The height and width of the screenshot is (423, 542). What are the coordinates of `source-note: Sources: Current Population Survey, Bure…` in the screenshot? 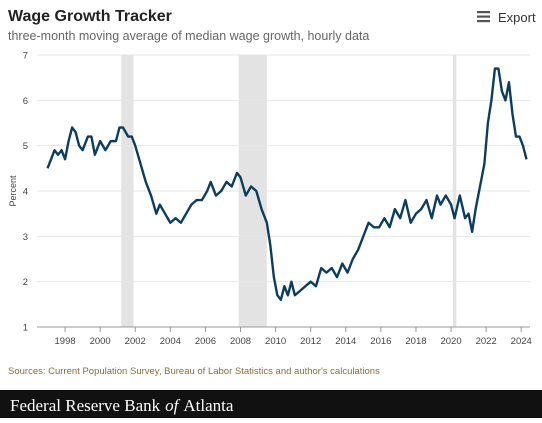 It's located at (194, 371).